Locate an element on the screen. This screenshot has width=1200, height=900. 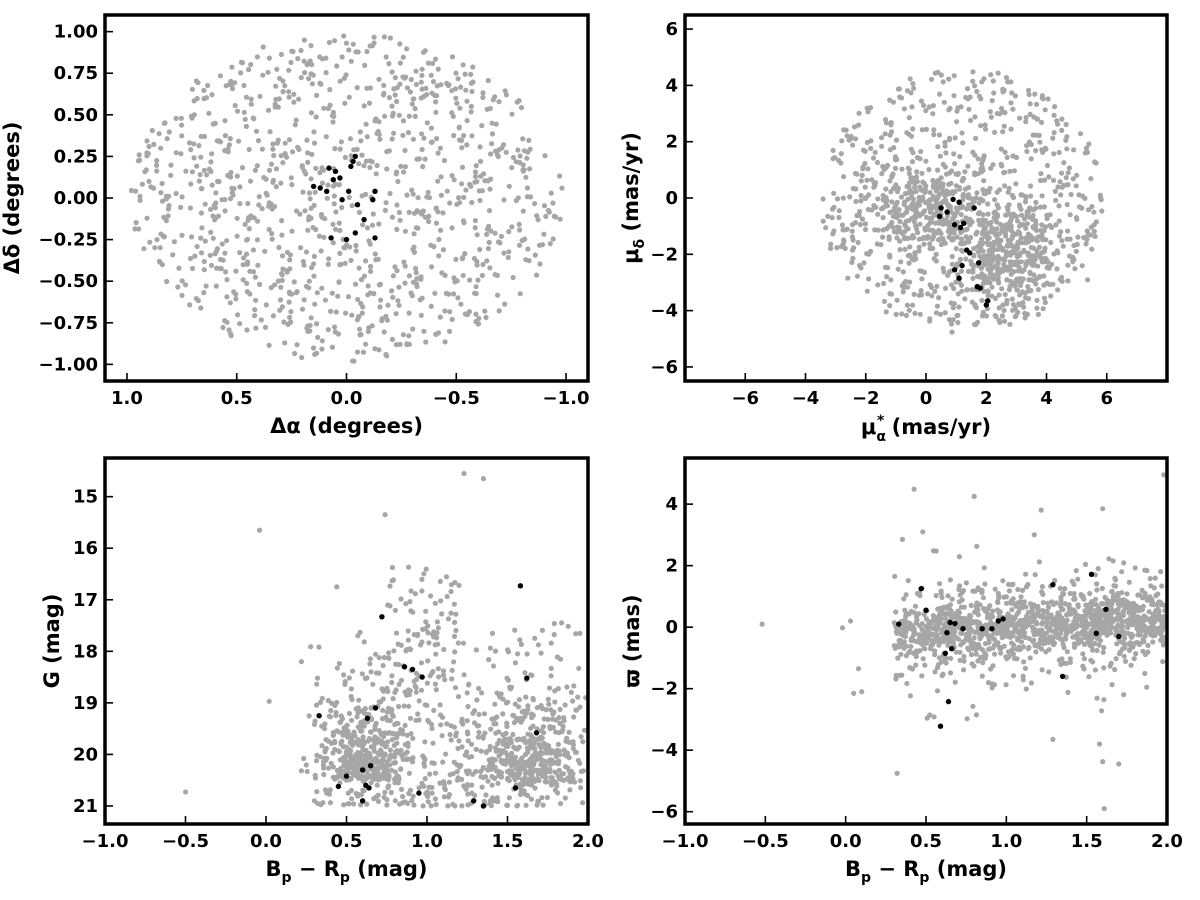
y-tick-label: 6 is located at coordinates (671, 29).